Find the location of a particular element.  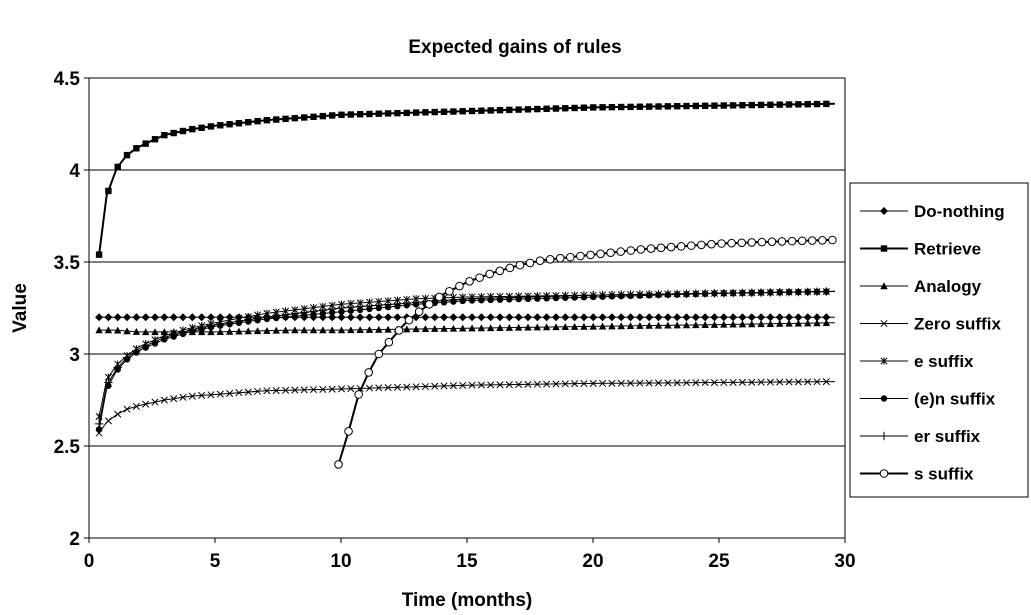

legend-label: s suffix is located at coordinates (944, 474).